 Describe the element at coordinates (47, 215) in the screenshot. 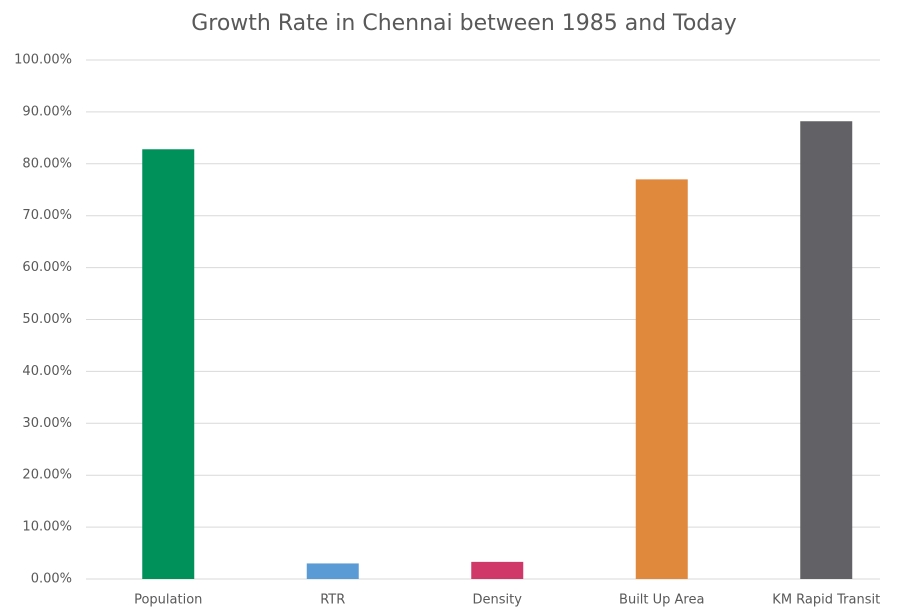

I see `y-tick-label: 70.00%` at that location.